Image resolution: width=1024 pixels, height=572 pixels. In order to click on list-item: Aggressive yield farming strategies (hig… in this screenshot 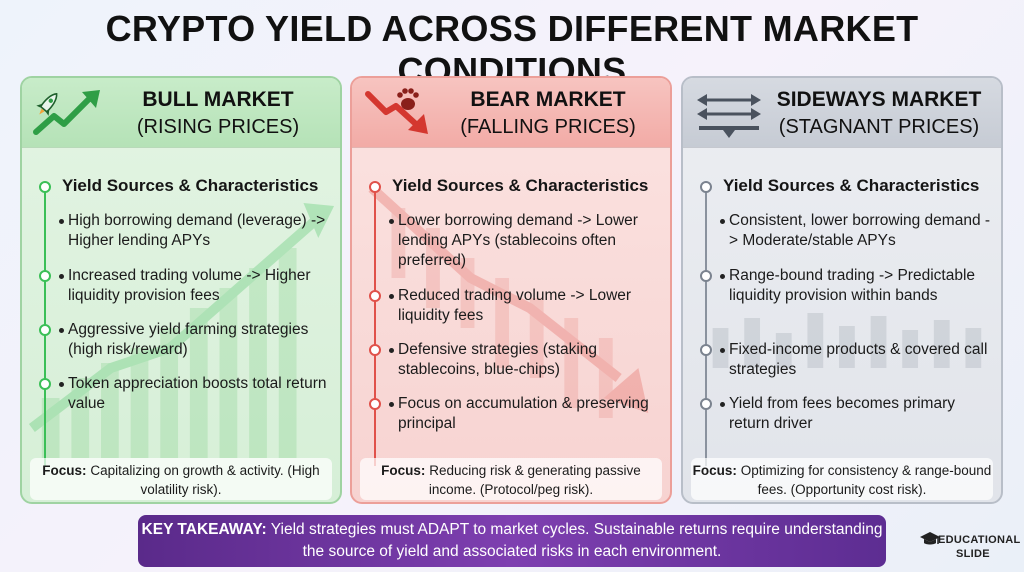, I will do `click(198, 340)`.